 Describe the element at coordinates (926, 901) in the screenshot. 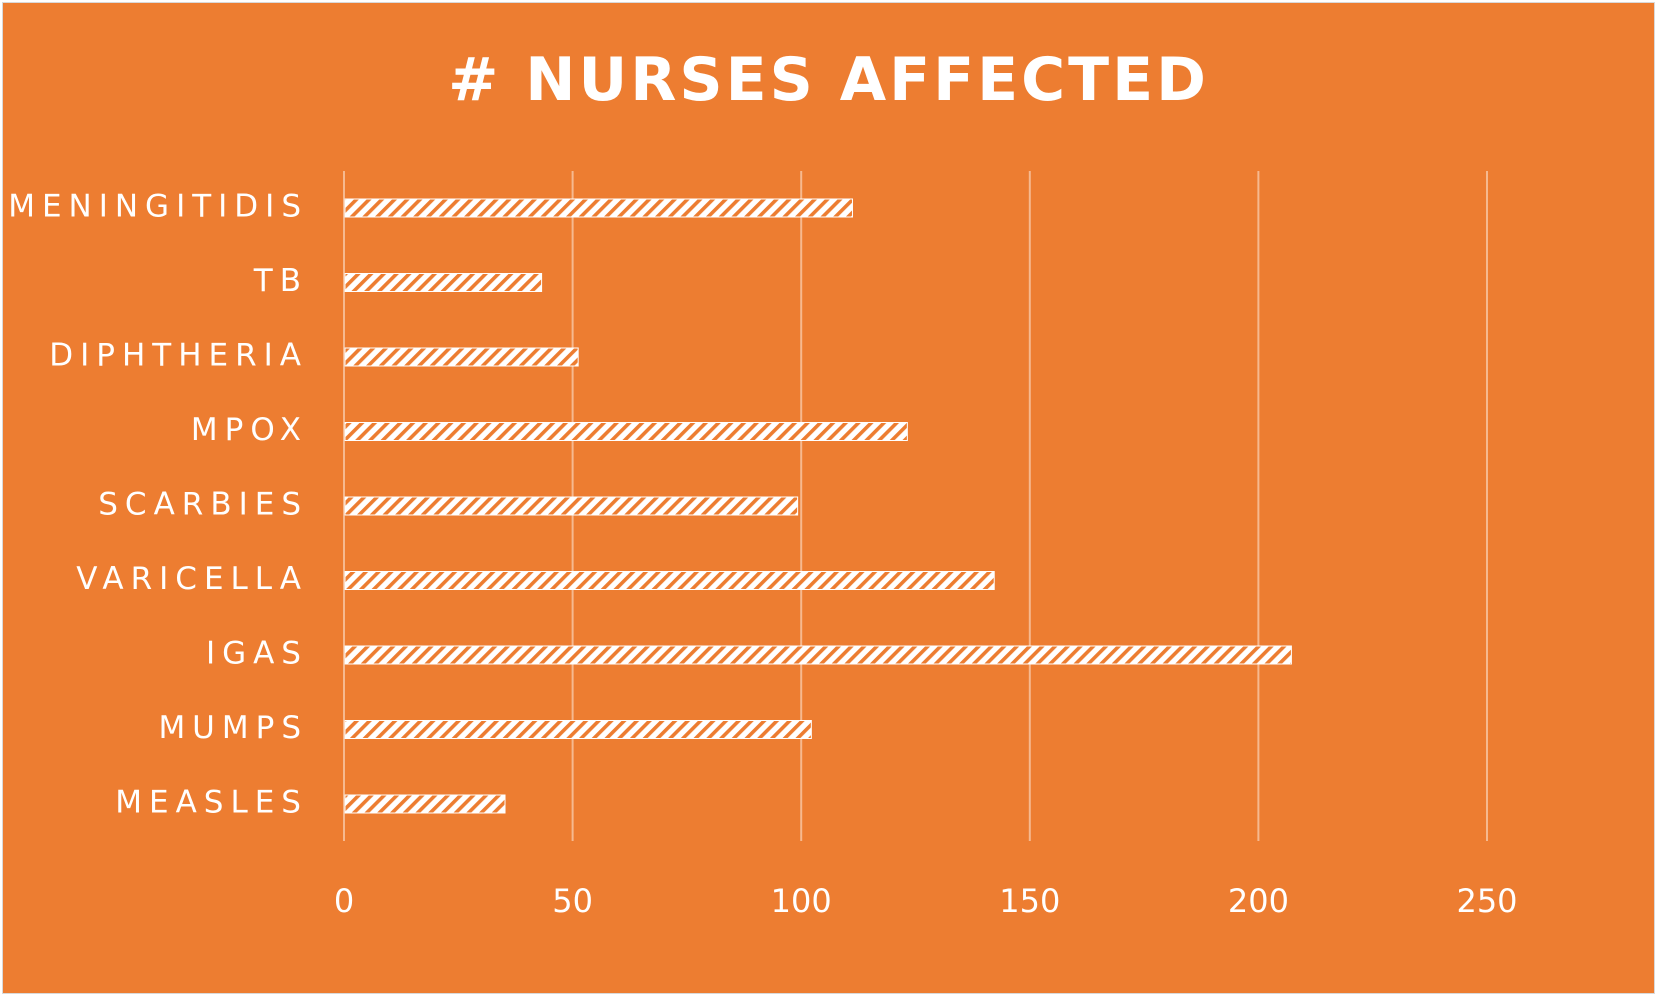

I see `x-axis-ticks: 0 50 100 150 200 250` at that location.